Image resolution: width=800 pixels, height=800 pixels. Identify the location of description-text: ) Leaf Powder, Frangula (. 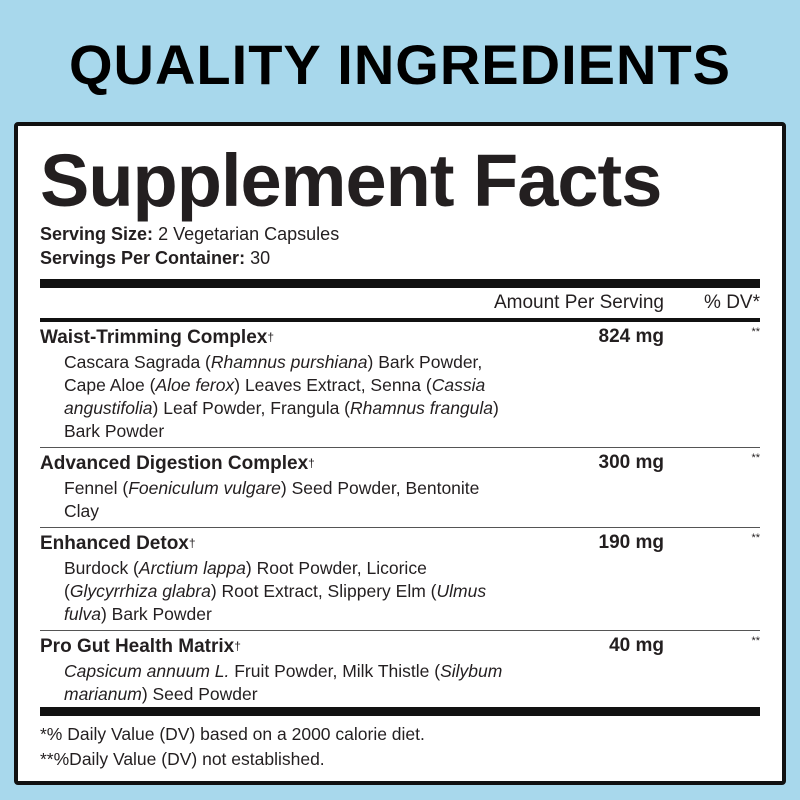
(251, 408).